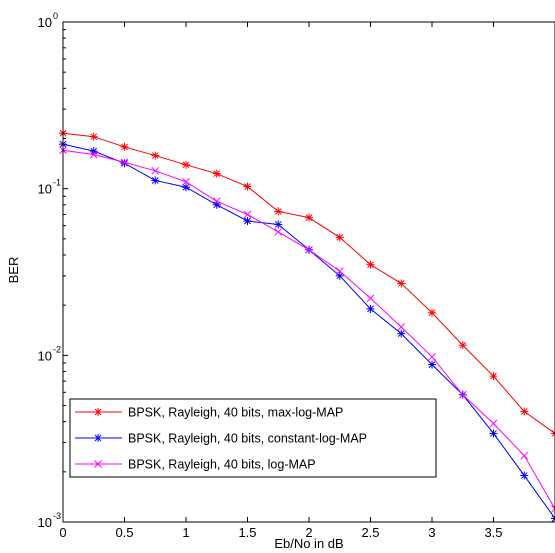 This screenshot has width=555, height=553. Describe the element at coordinates (308, 532) in the screenshot. I see `x-tick-label-4: 2` at that location.